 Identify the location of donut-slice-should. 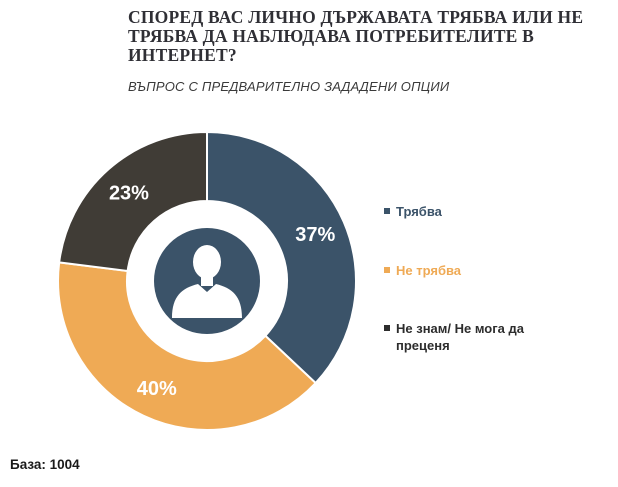
(281, 257).